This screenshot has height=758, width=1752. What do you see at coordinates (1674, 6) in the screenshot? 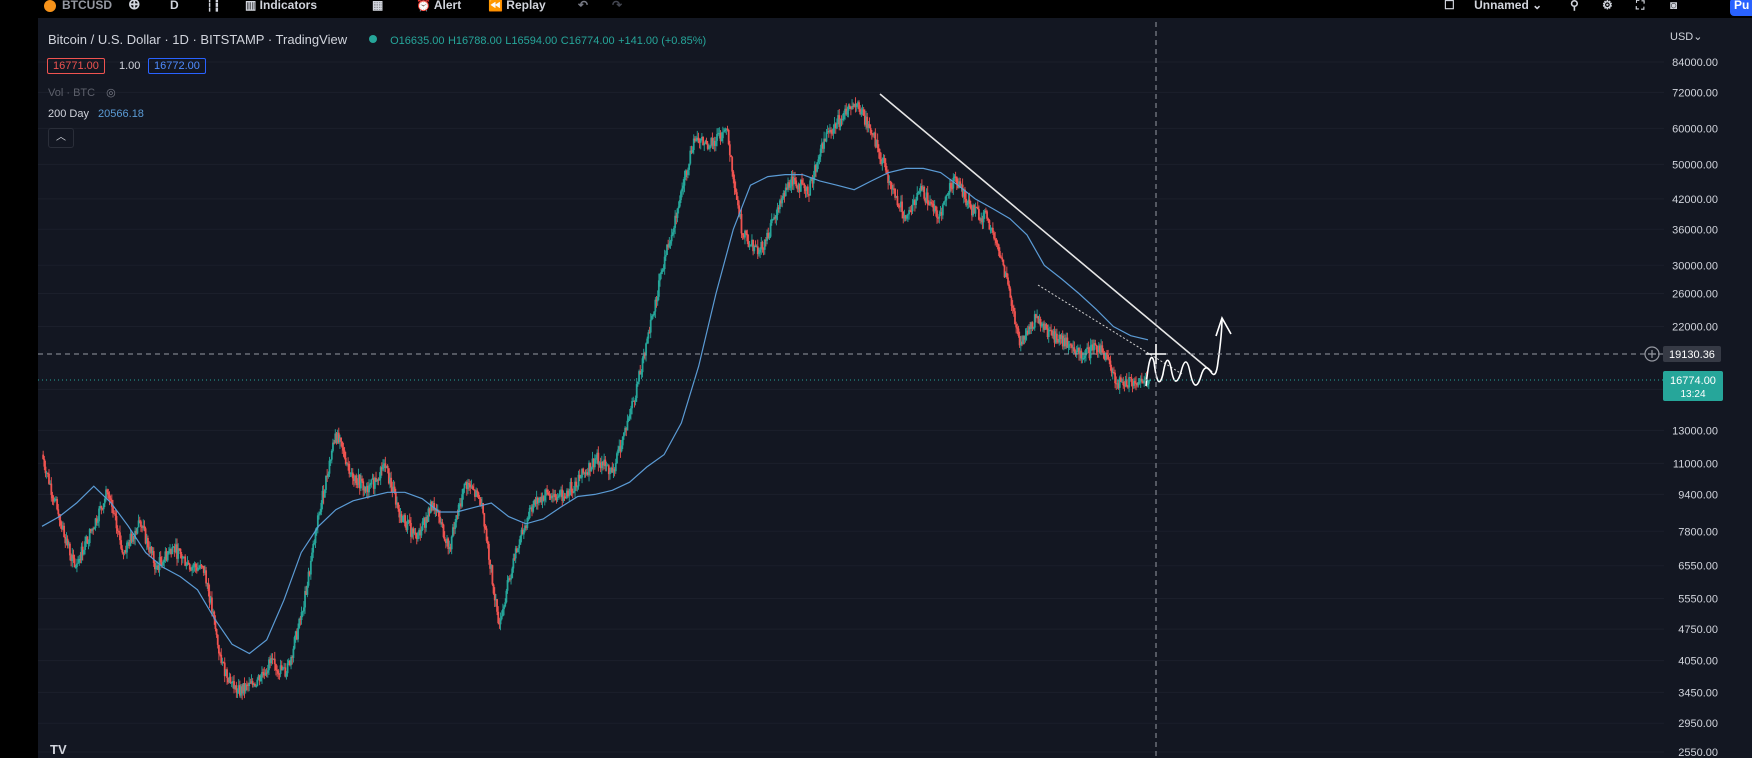
I see `camera-icon: ◙` at bounding box center [1674, 6].